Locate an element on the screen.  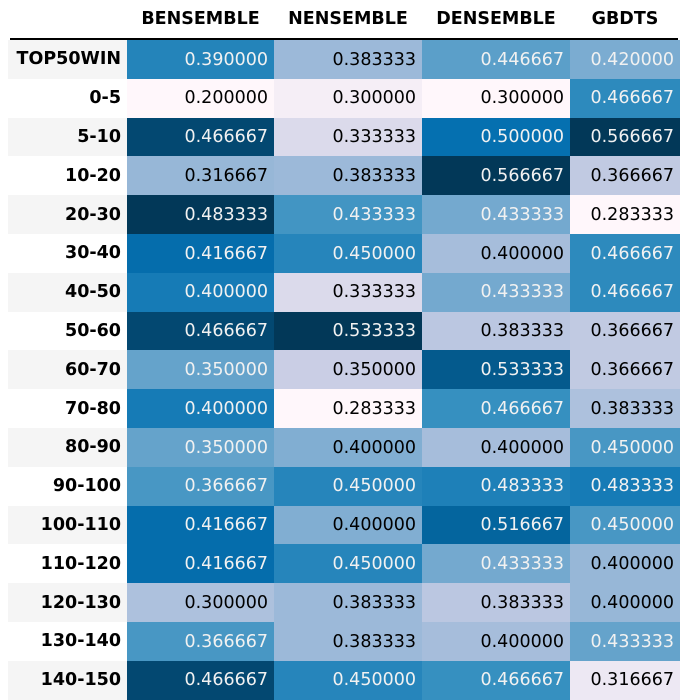
row-header: 0-5 is located at coordinates (105, 98).